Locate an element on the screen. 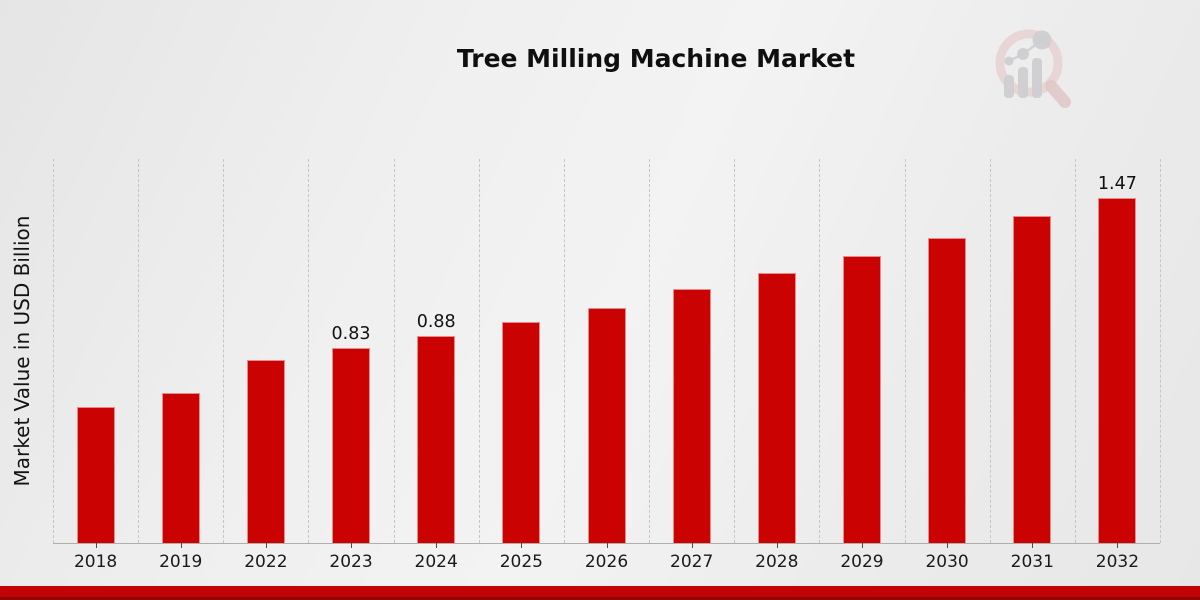 This screenshot has height=600, width=1200. x-tick-label-2029: 2029 is located at coordinates (862, 562).